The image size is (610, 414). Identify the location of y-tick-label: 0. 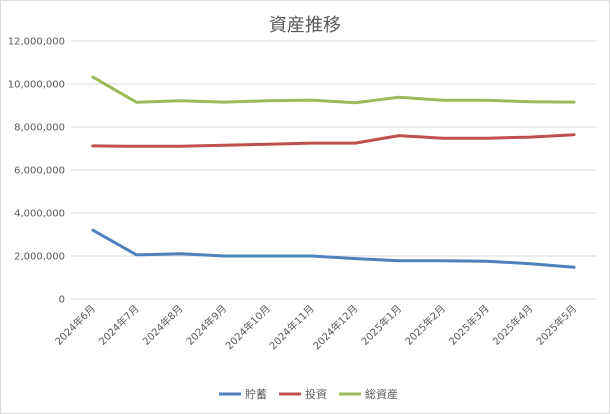
(62, 300).